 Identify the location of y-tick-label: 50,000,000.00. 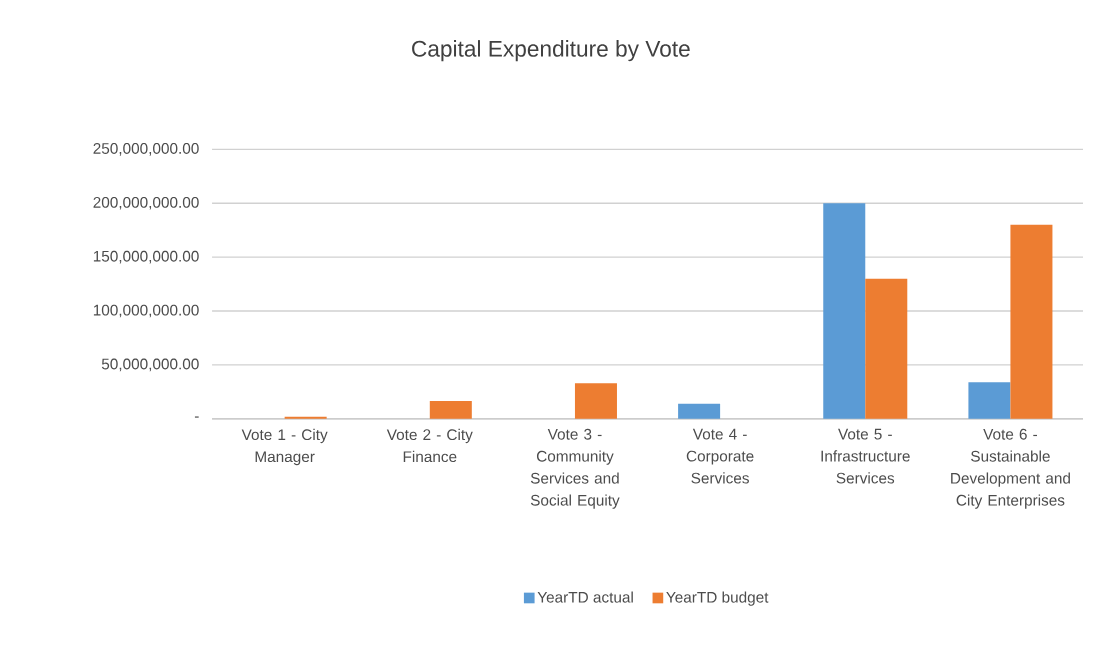
(150, 365).